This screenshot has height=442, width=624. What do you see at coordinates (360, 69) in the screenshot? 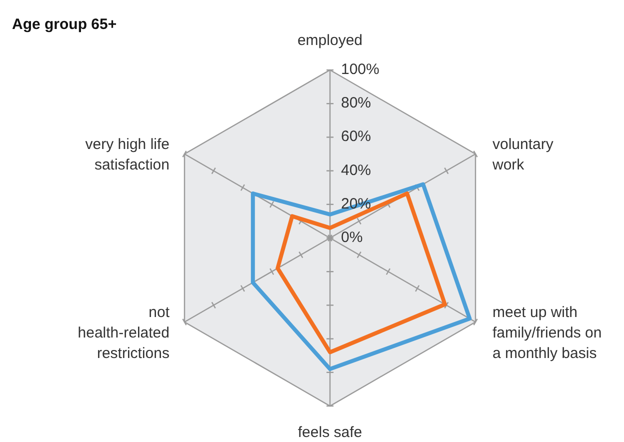
I see `y-tick-label: 100%` at bounding box center [360, 69].